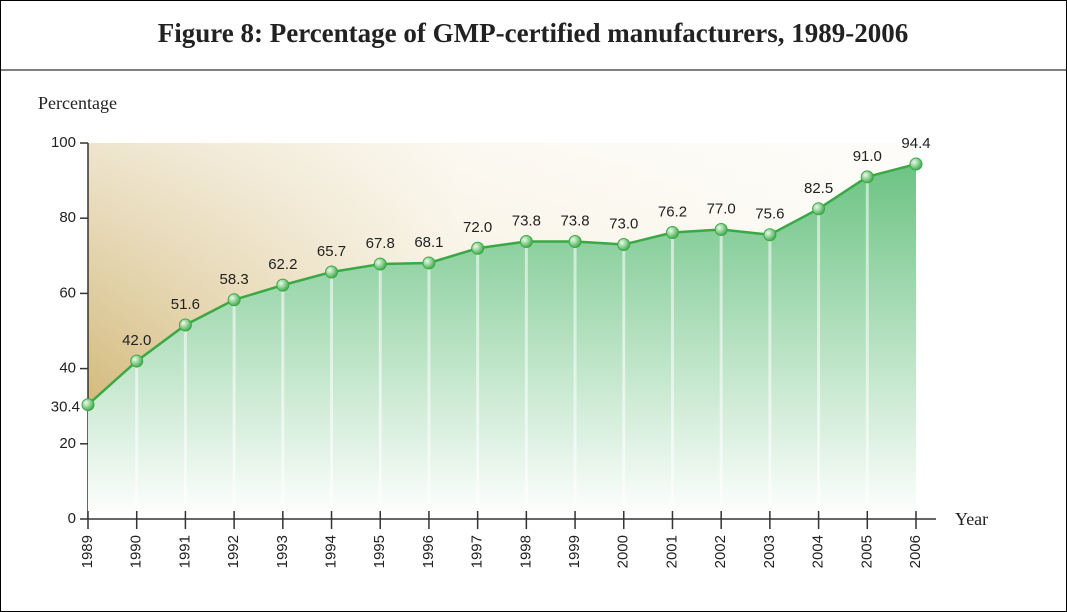  I want to click on data-label: 72.0, so click(477, 227).